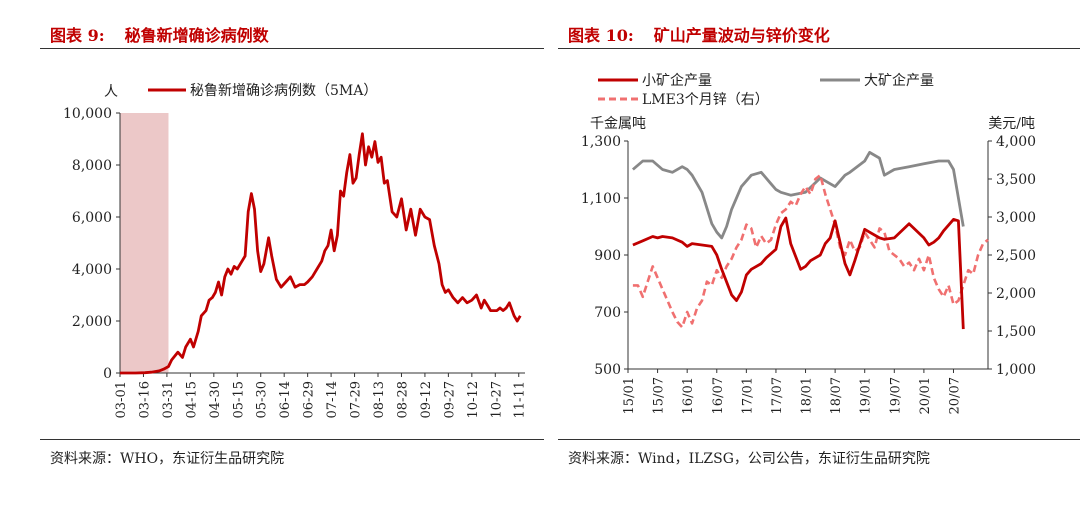 The width and height of the screenshot is (1080, 505). I want to click on right-y-tick-label: 3,500, so click(1016, 180).